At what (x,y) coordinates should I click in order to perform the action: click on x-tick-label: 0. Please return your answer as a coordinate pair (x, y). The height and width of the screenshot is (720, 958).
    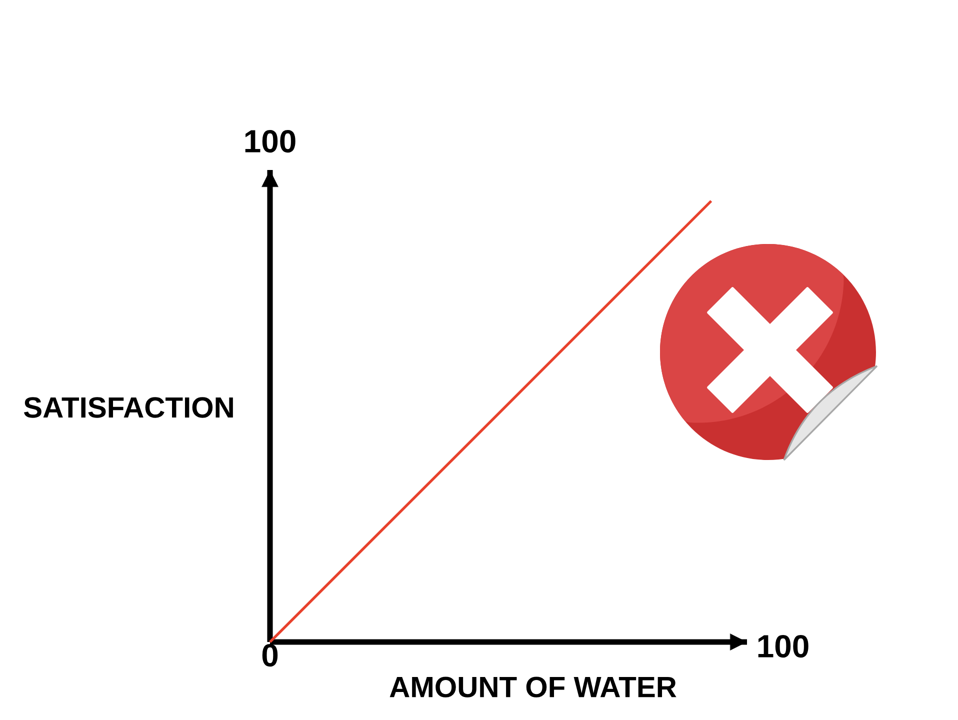
    Looking at the image, I should click on (270, 655).